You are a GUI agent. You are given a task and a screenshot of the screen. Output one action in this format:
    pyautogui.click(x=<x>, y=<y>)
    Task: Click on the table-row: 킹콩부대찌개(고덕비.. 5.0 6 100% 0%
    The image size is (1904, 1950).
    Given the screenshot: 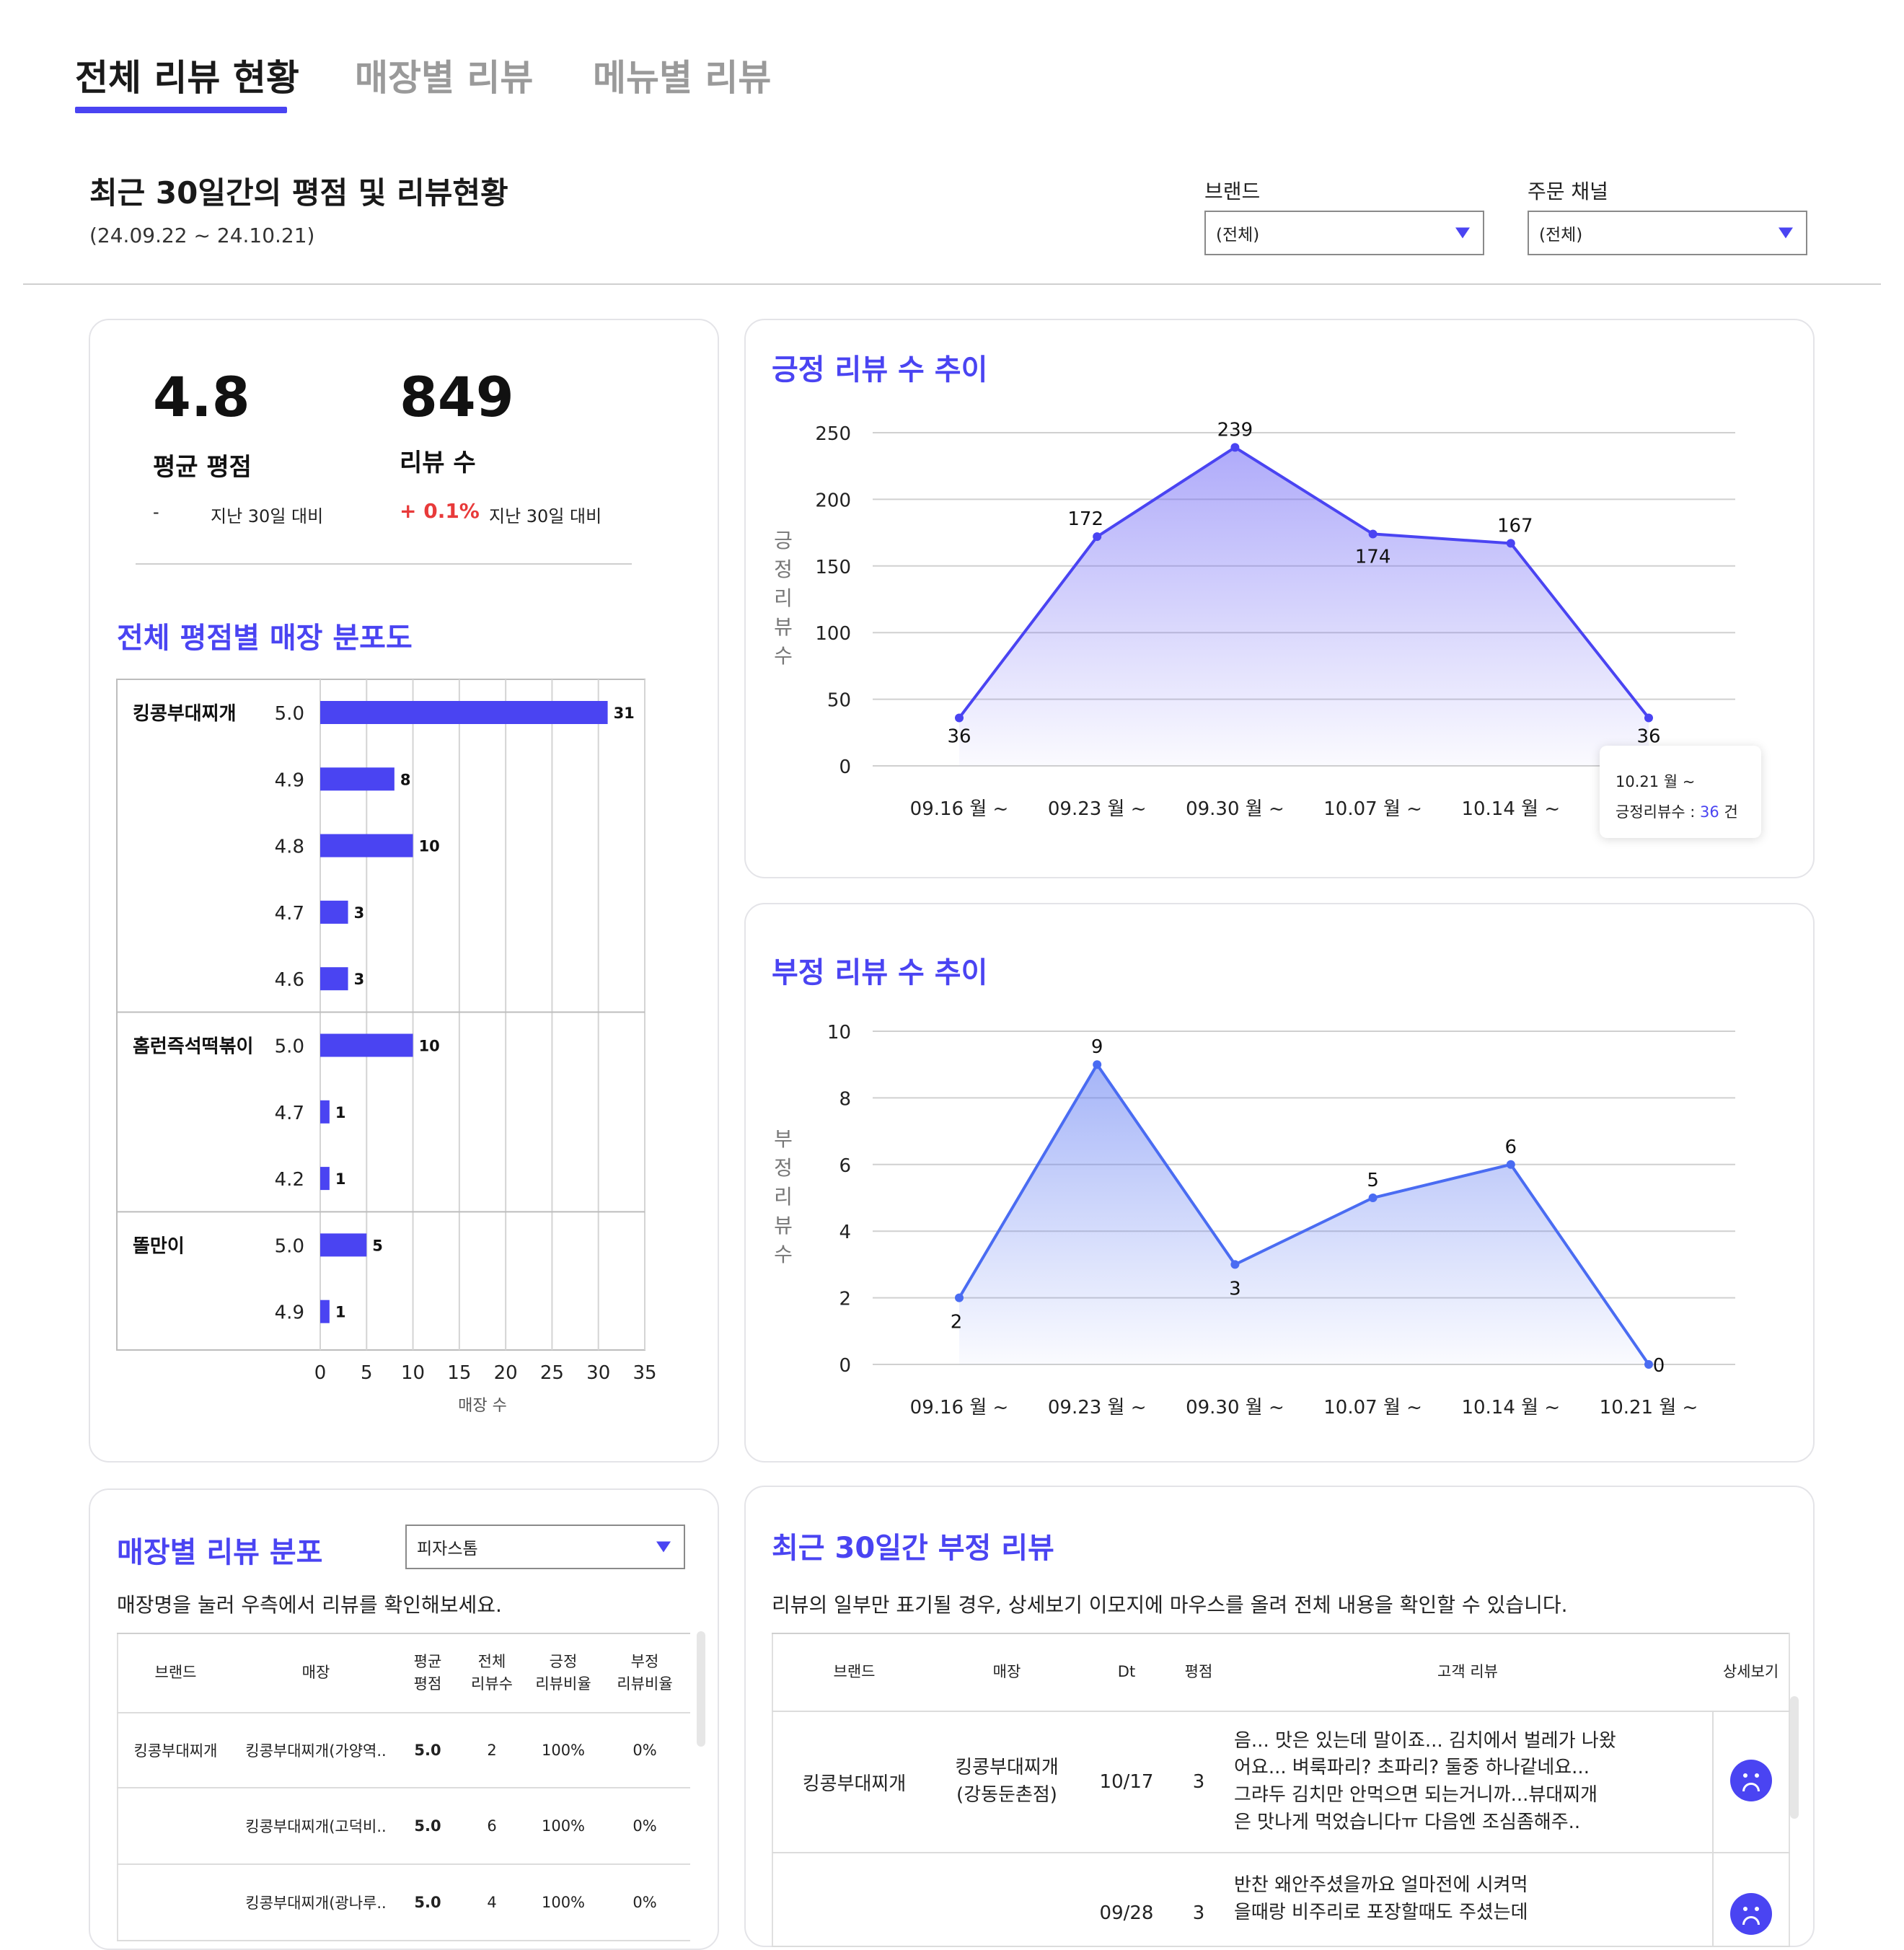 What is the action you would take?
    pyautogui.click(x=404, y=1827)
    